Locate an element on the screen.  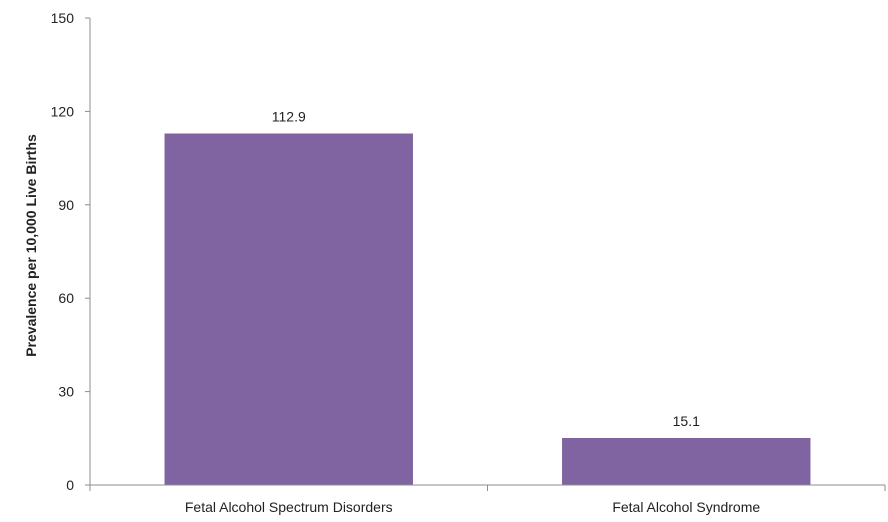
bar is located at coordinates (686, 461).